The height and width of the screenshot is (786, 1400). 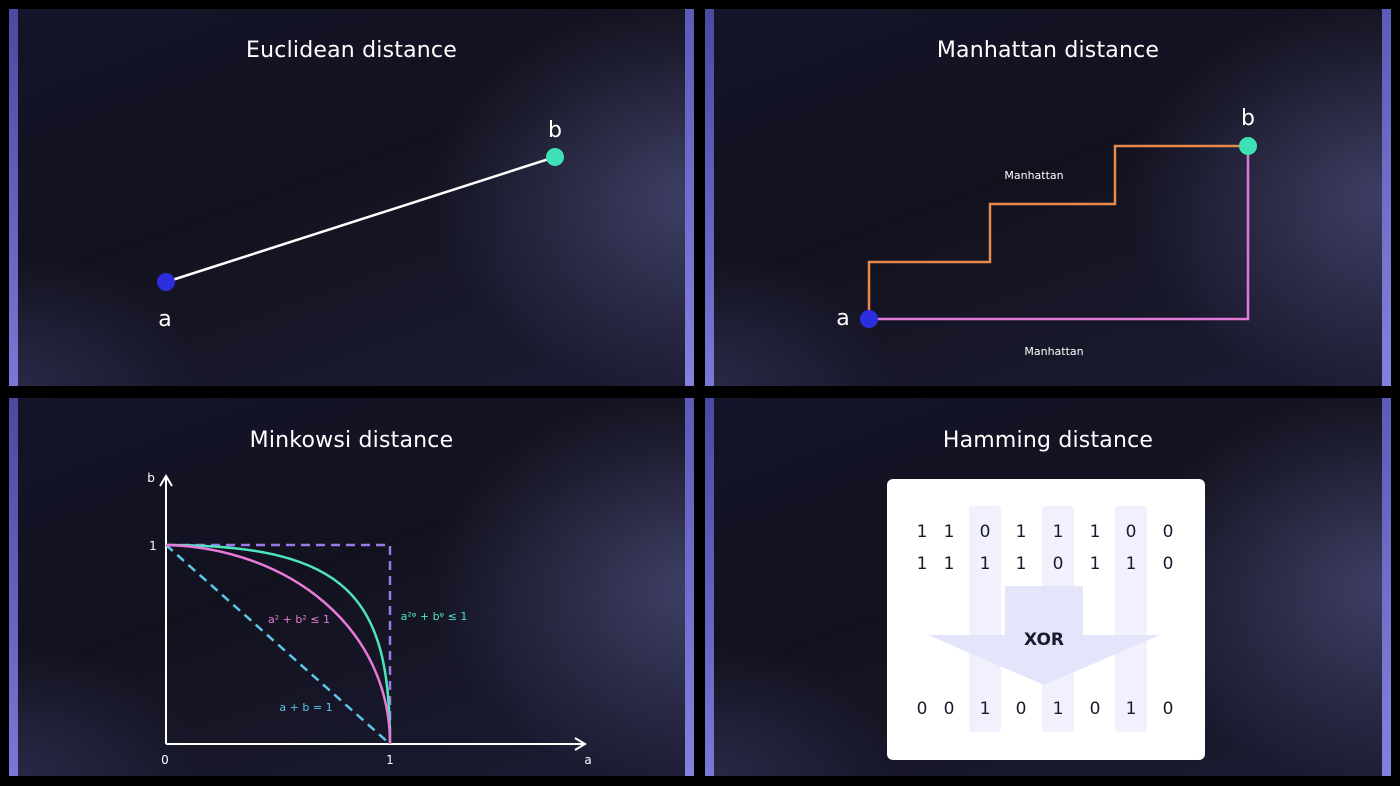 What do you see at coordinates (587, 760) in the screenshot?
I see `x-axis-label: a` at bounding box center [587, 760].